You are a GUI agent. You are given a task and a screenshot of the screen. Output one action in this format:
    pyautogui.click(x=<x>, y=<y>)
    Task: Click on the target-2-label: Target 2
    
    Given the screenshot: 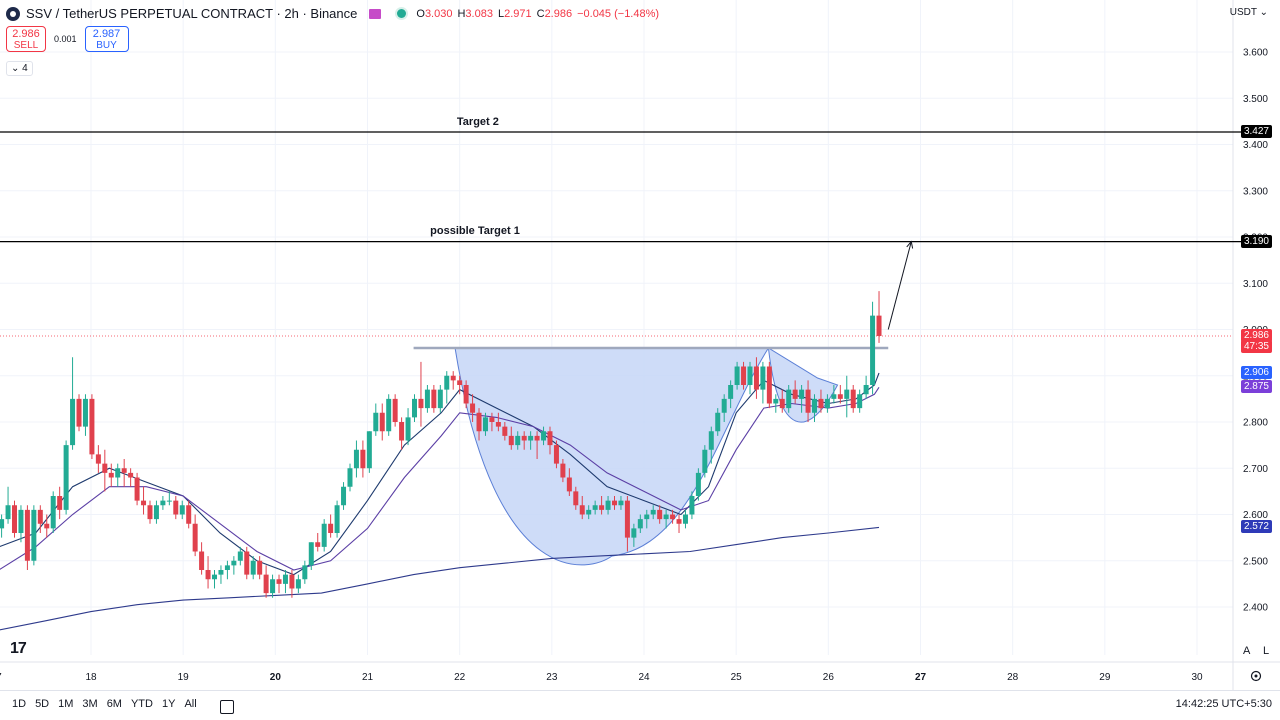 What is the action you would take?
    pyautogui.click(x=477, y=122)
    